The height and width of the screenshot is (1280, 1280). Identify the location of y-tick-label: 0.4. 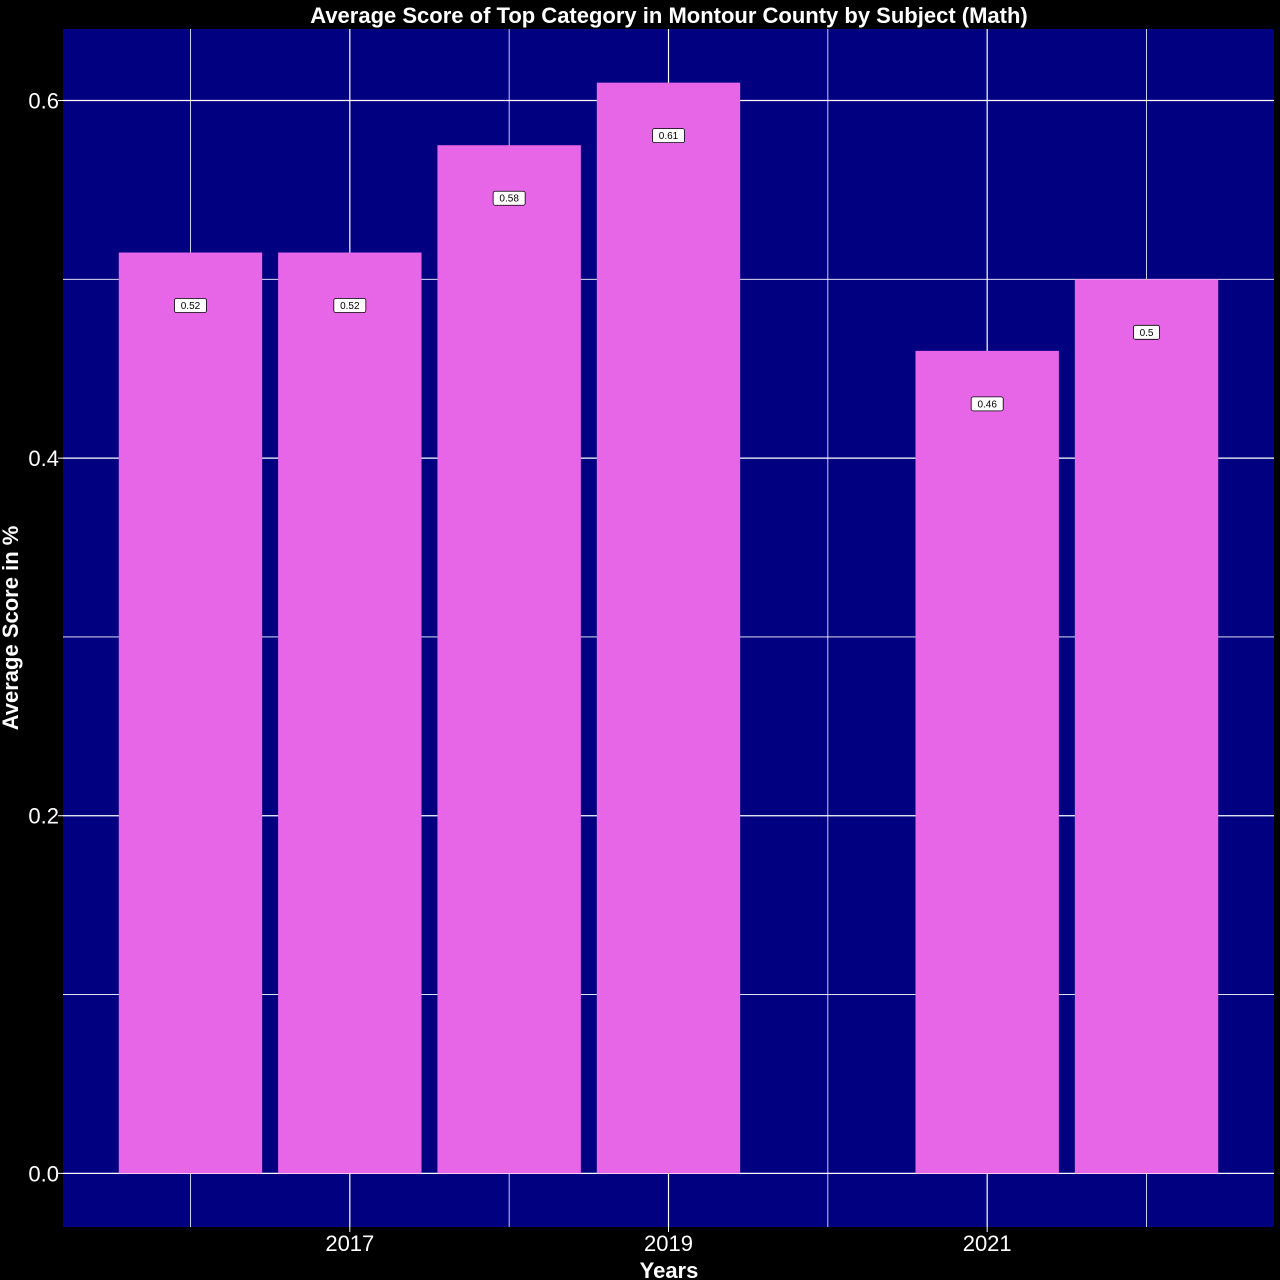
(43, 458).